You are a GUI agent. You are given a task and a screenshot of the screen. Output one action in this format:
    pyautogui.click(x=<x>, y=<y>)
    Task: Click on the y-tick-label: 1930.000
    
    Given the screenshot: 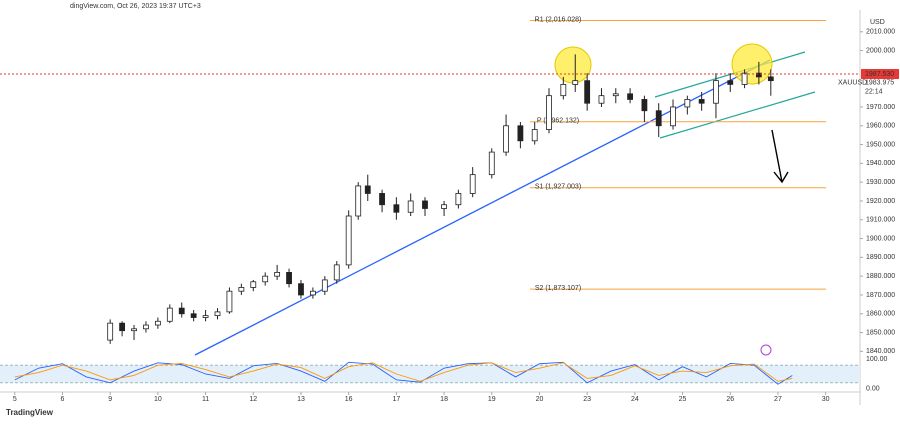 What is the action you would take?
    pyautogui.click(x=880, y=182)
    